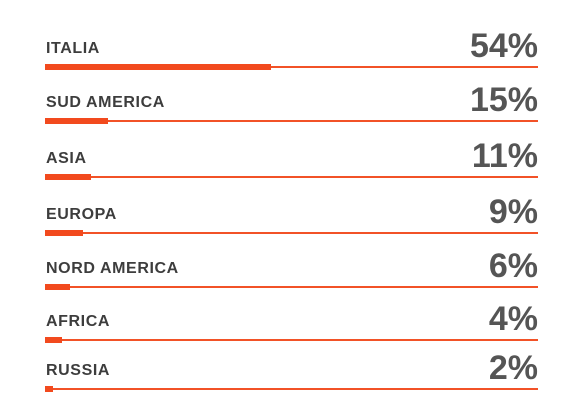 This screenshot has width=583, height=402. What do you see at coordinates (78, 321) in the screenshot?
I see `category-label: AFRICA` at bounding box center [78, 321].